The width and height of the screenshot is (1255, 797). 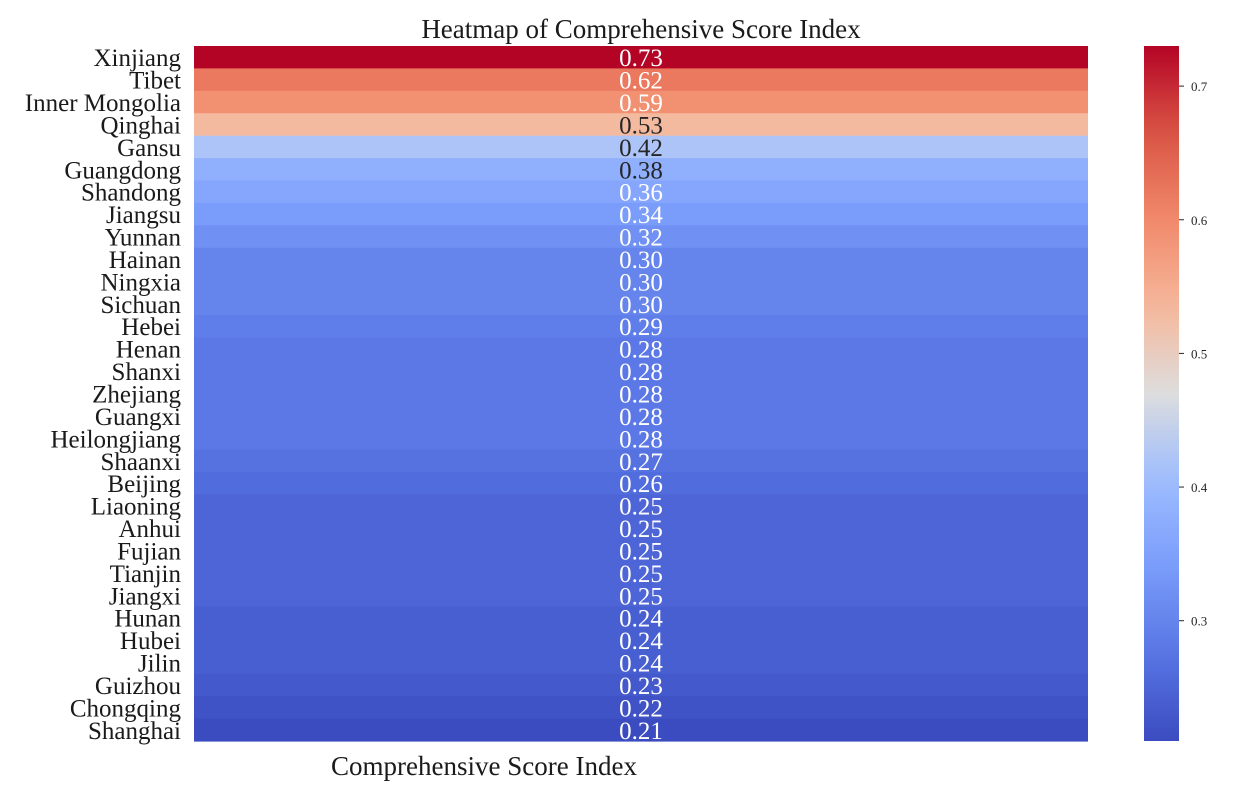 I want to click on row-tick-label: Fujian, so click(x=149, y=551).